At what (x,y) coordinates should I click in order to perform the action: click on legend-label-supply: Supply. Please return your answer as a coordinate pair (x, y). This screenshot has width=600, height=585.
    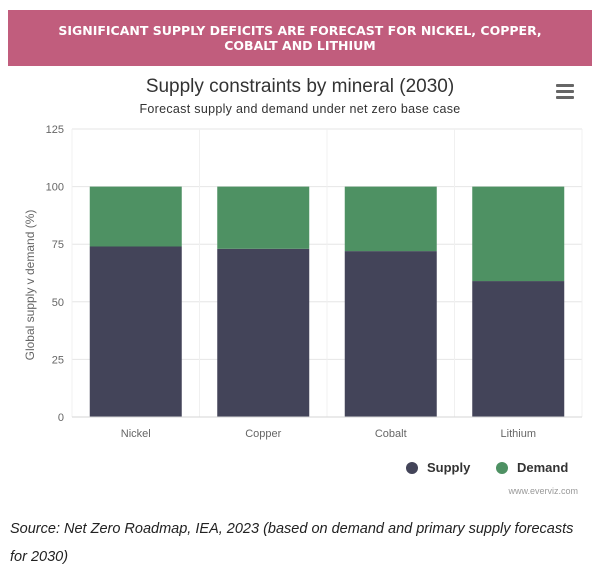
    Looking at the image, I should click on (449, 467).